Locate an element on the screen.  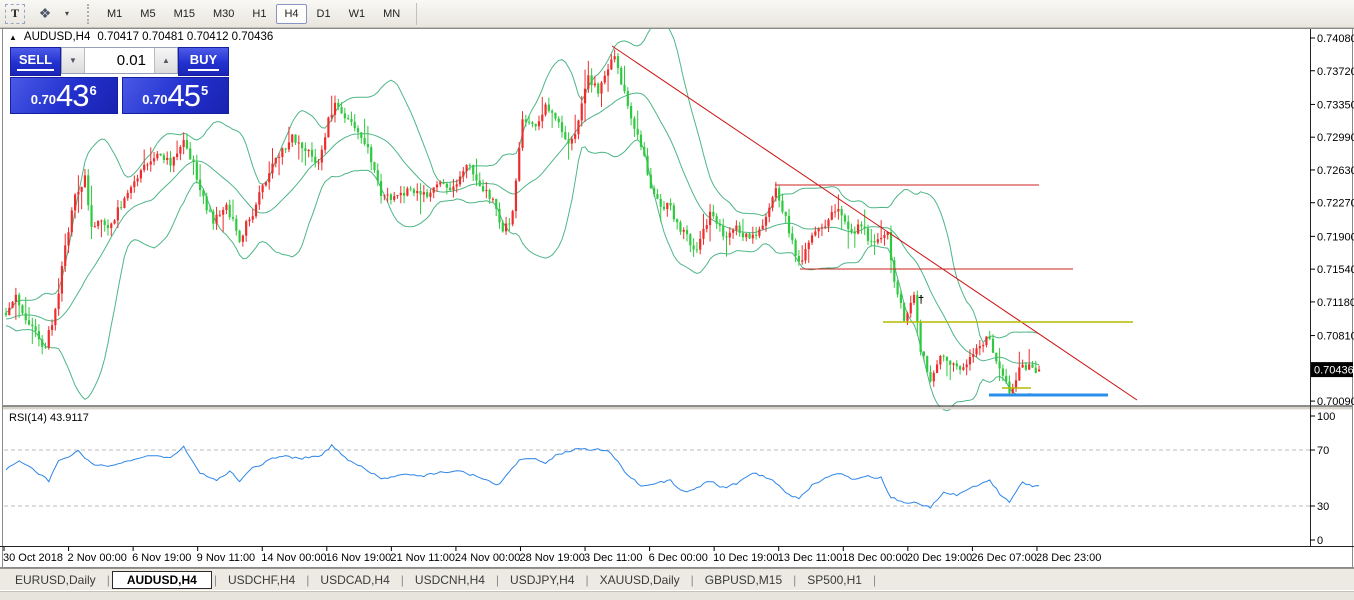
chart-tab-SP500-H1: SP500,H1 is located at coordinates (834, 579).